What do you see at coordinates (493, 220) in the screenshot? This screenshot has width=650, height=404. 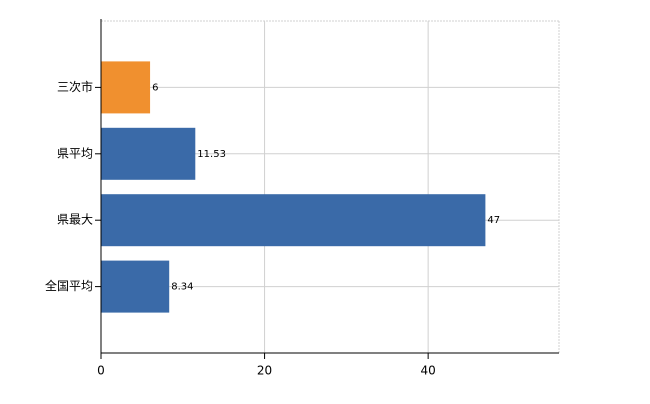 I see `value-label: 47` at bounding box center [493, 220].